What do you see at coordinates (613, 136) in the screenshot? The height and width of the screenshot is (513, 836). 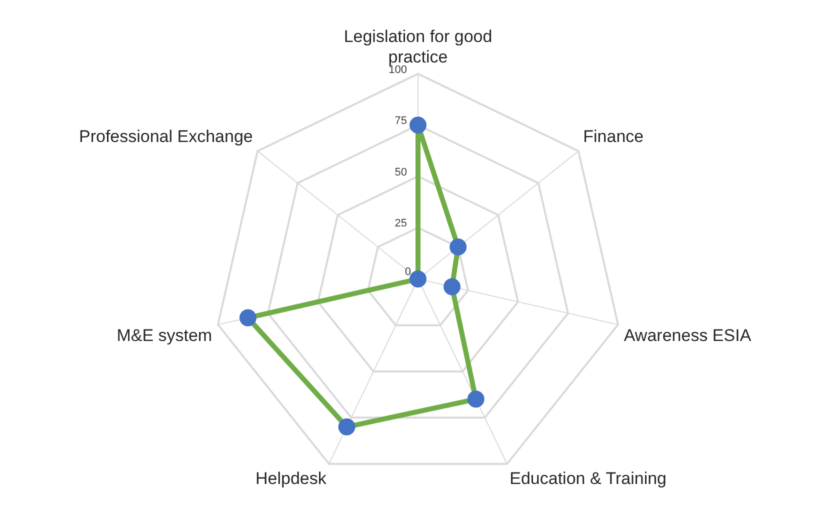 I see `spoke-label: Finance` at bounding box center [613, 136].